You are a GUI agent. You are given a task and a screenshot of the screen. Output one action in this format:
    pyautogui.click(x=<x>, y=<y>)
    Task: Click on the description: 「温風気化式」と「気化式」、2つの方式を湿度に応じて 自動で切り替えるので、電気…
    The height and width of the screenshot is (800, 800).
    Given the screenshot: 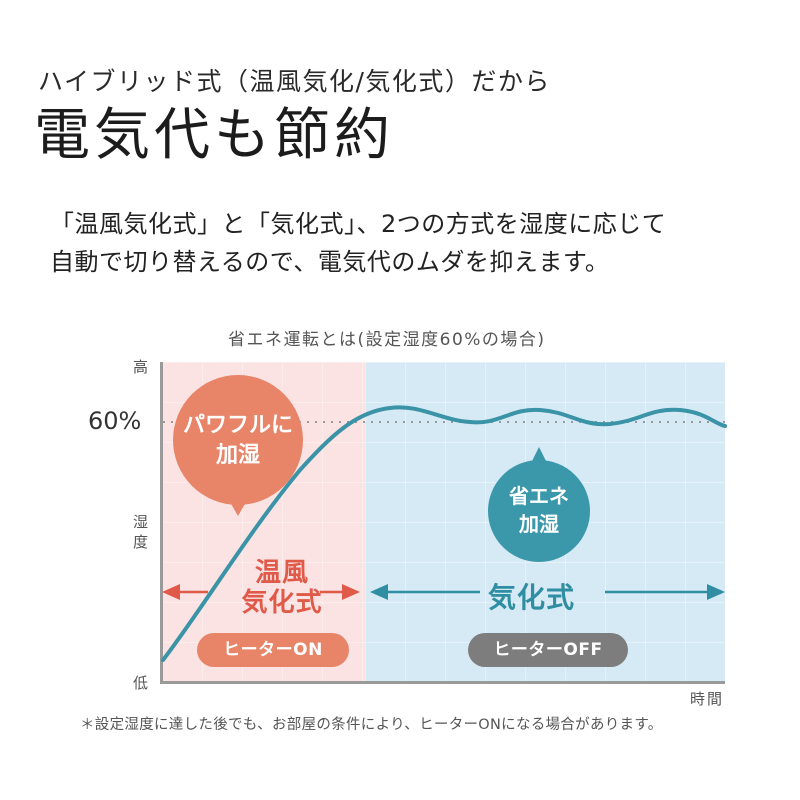 What is the action you would take?
    pyautogui.click(x=358, y=243)
    